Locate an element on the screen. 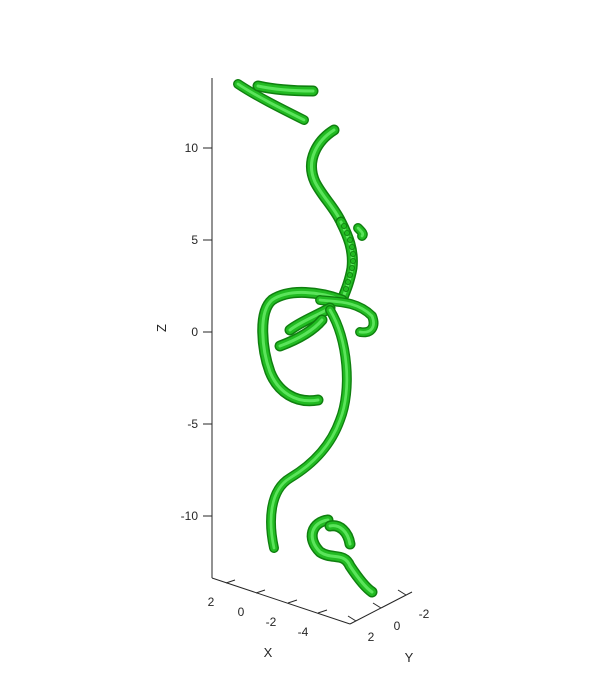 Image resolution: width=600 pixels, height=700 pixels. z-axis-label: Z is located at coordinates (161, 328).